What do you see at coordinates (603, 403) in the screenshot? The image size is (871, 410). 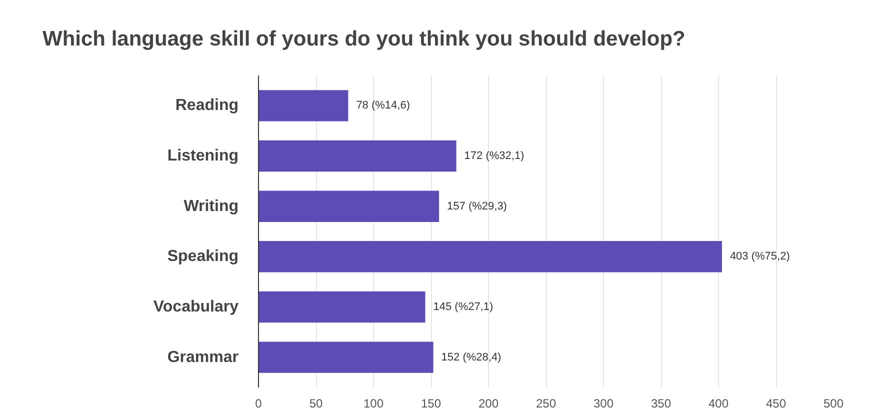 I see `x-tick-label: 300` at bounding box center [603, 403].